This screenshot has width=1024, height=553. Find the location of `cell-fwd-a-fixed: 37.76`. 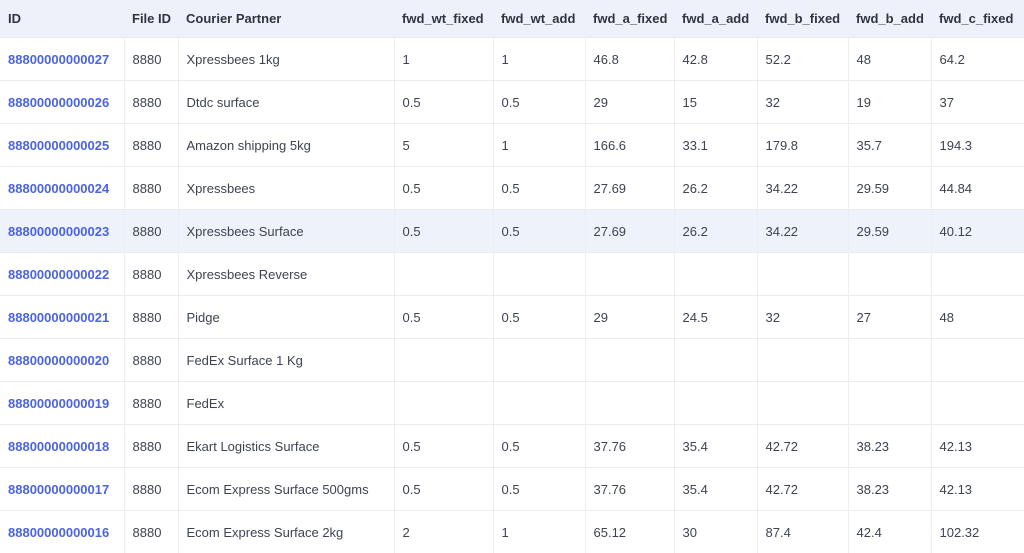

cell-fwd-a-fixed: 37.76 is located at coordinates (629, 489).